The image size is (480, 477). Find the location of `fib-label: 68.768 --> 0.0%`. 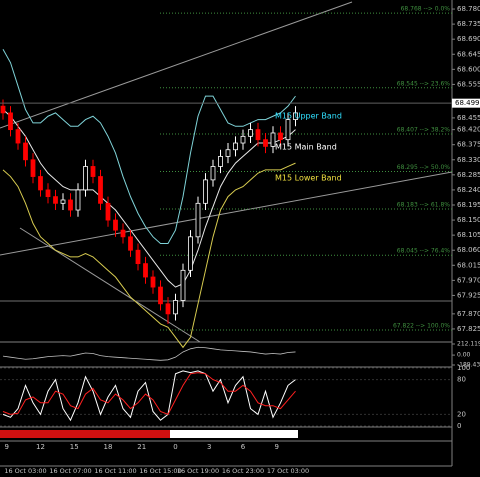

fib-label: 68.768 --> 0.0% is located at coordinates (426, 9).